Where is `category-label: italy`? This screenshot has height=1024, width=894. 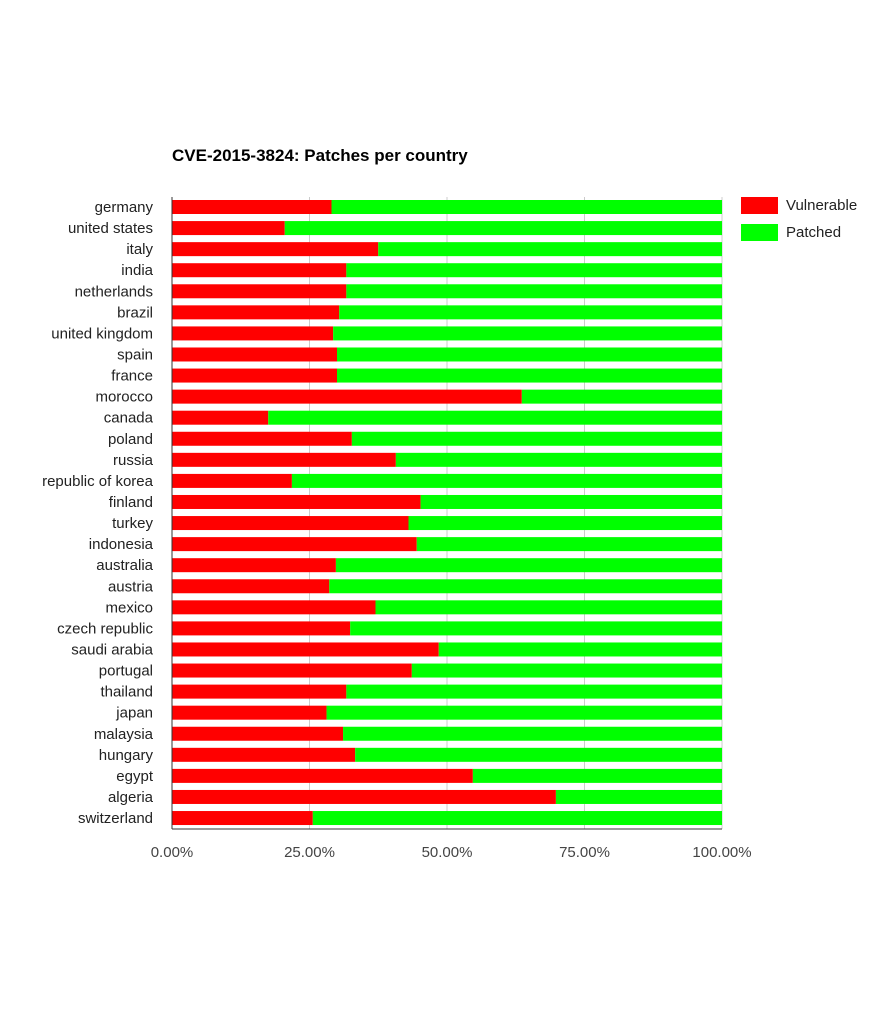 category-label: italy is located at coordinates (139, 249).